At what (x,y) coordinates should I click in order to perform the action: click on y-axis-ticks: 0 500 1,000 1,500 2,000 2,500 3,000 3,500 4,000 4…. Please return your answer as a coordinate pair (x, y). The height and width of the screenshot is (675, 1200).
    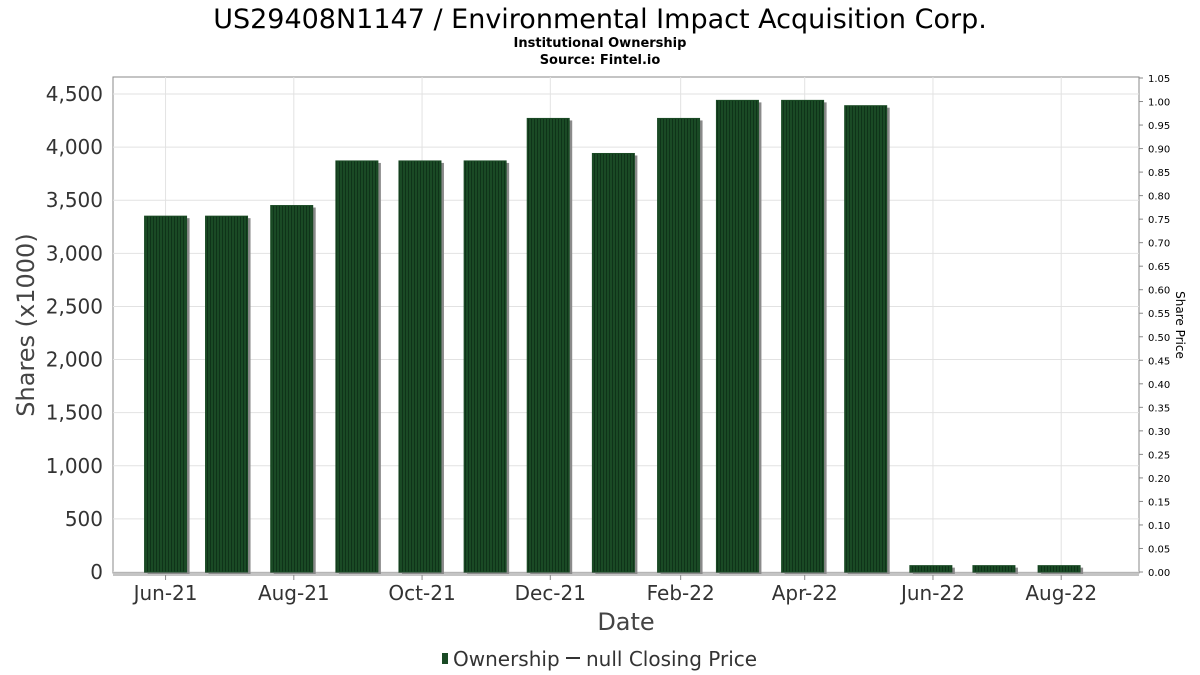
    Looking at the image, I should click on (74, 333).